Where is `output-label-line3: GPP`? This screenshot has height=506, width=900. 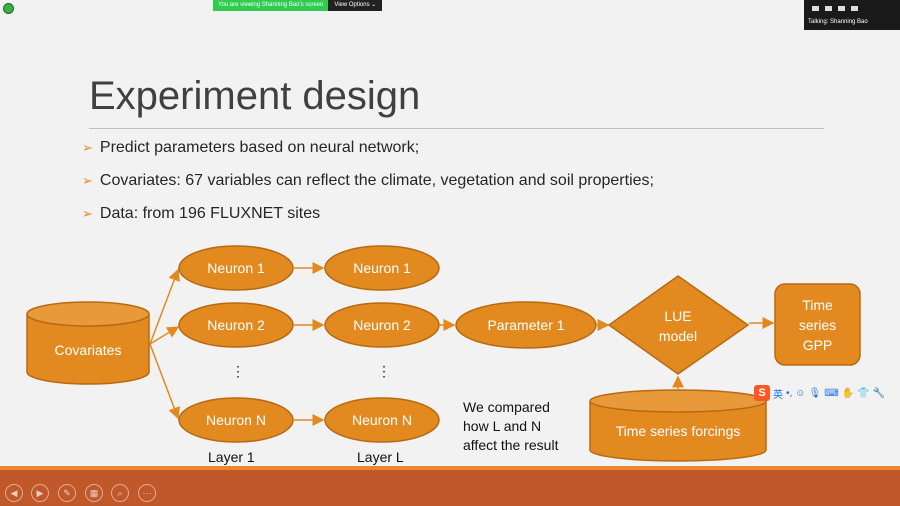
output-label-line3: GPP is located at coordinates (817, 345).